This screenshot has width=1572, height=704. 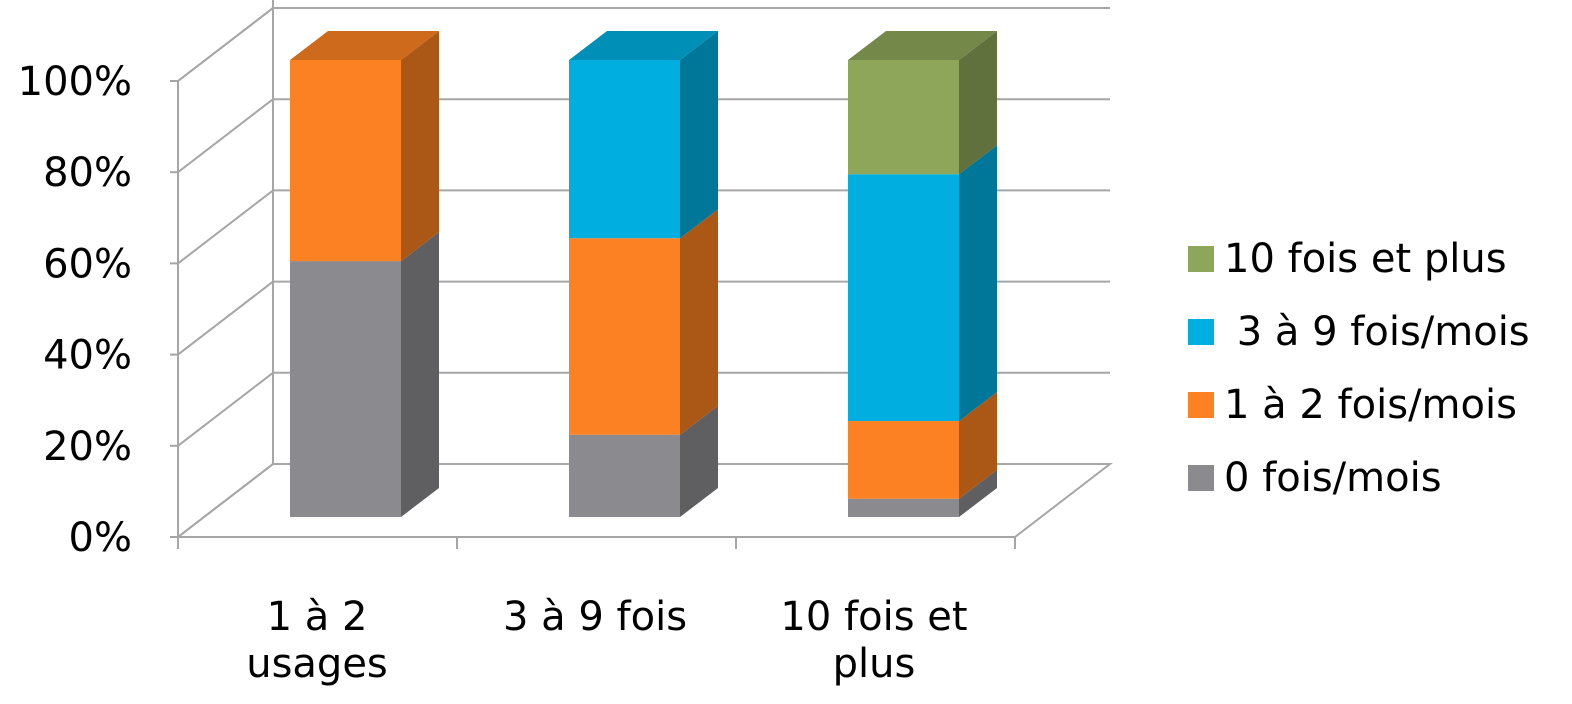 What do you see at coordinates (317, 664) in the screenshot?
I see `x-category-label-line: usages` at bounding box center [317, 664].